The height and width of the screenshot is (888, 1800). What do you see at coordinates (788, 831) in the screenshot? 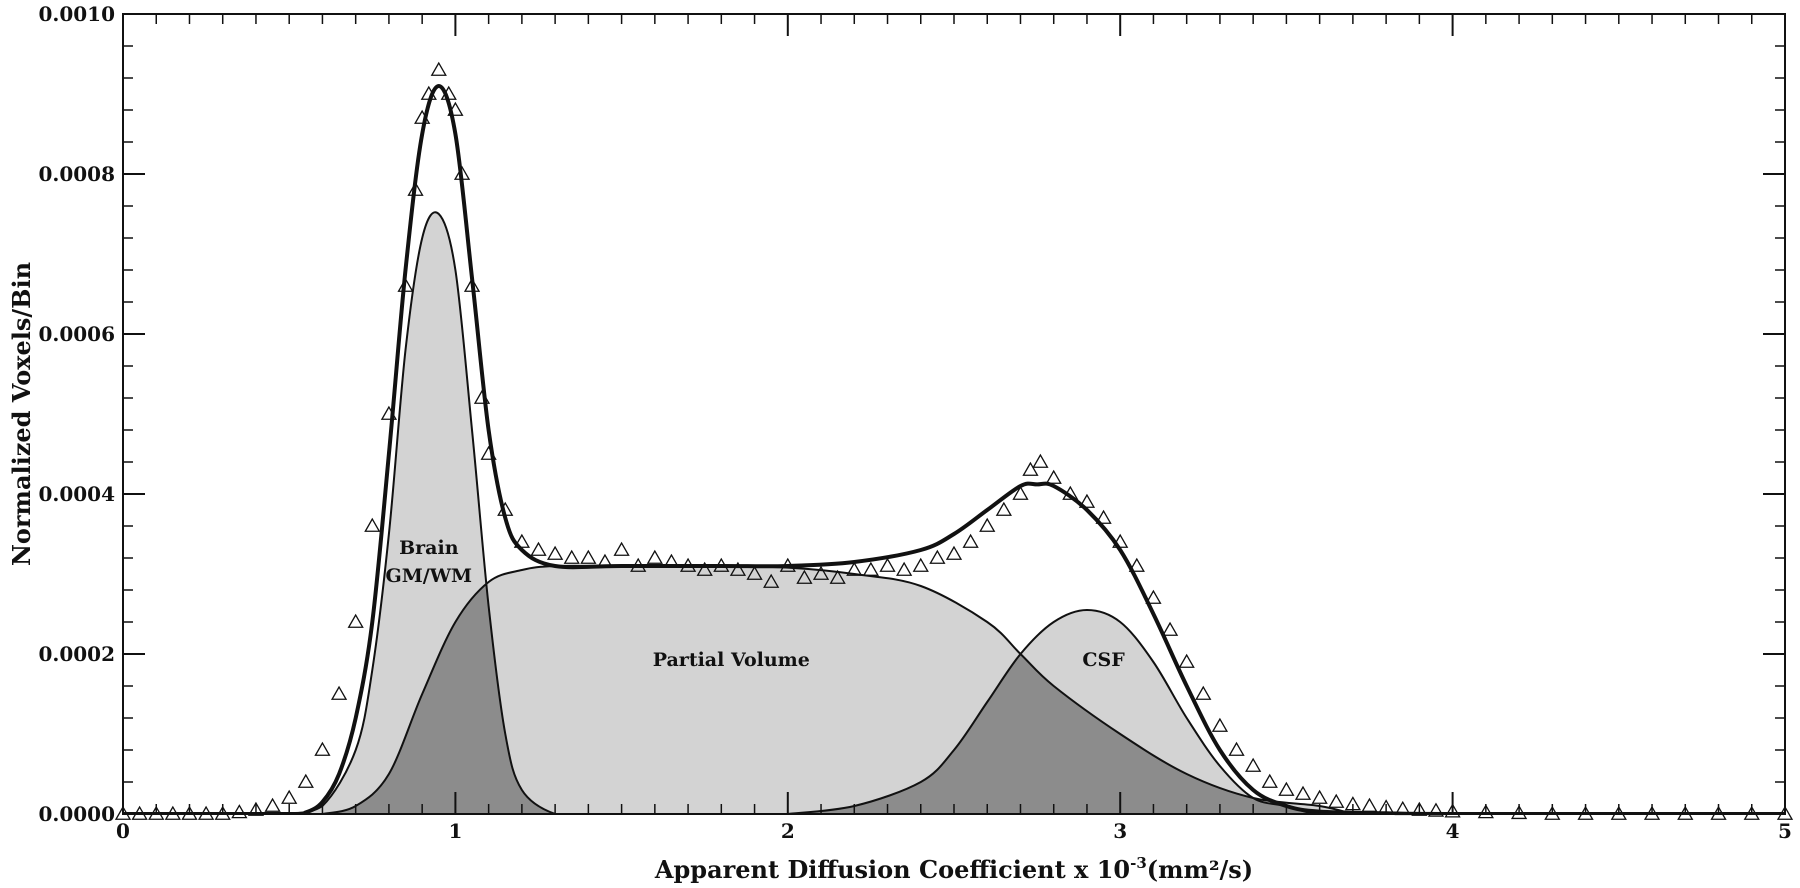
I see `x-tick-label: 2` at bounding box center [788, 831].